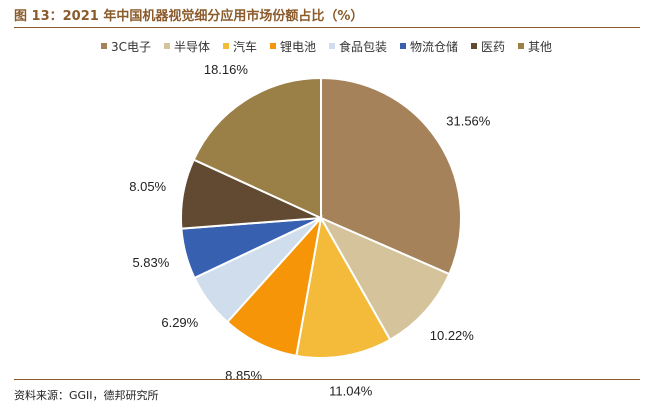 The height and width of the screenshot is (411, 653). Describe the element at coordinates (243, 375) in the screenshot. I see `slice-label-lithium: 8.85%` at that location.